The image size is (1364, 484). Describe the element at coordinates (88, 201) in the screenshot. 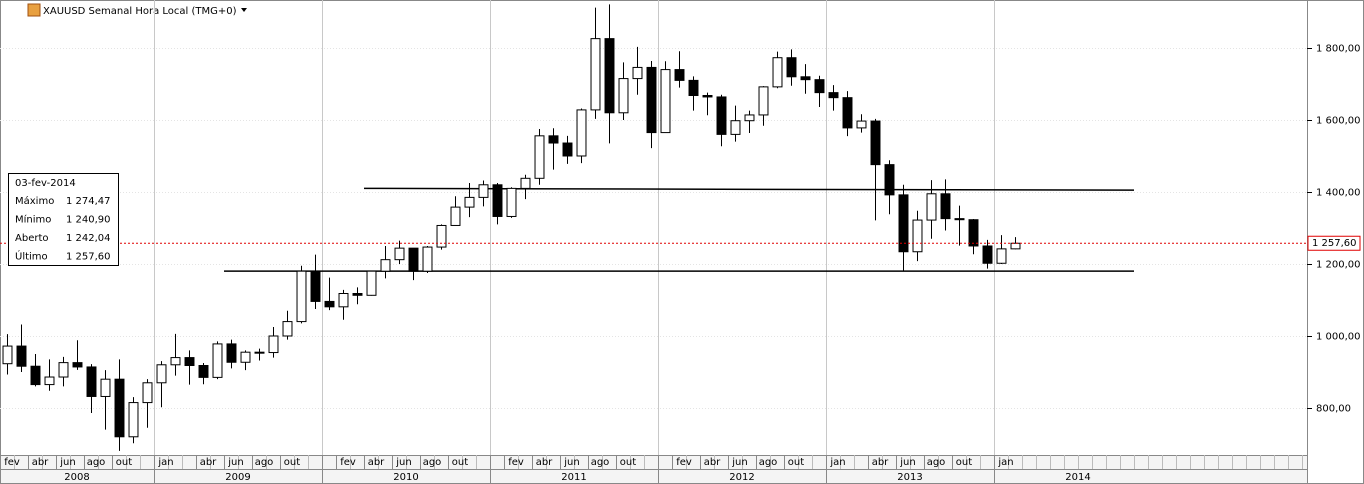

I see `info-value: 1 274,47` at that location.